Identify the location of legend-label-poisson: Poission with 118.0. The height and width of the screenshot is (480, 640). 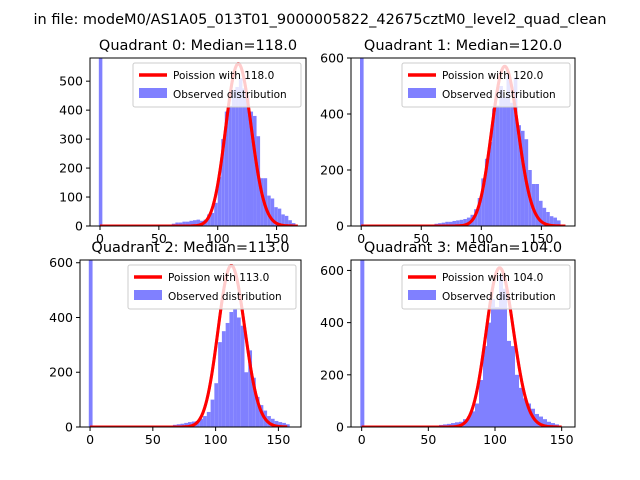
(223, 76).